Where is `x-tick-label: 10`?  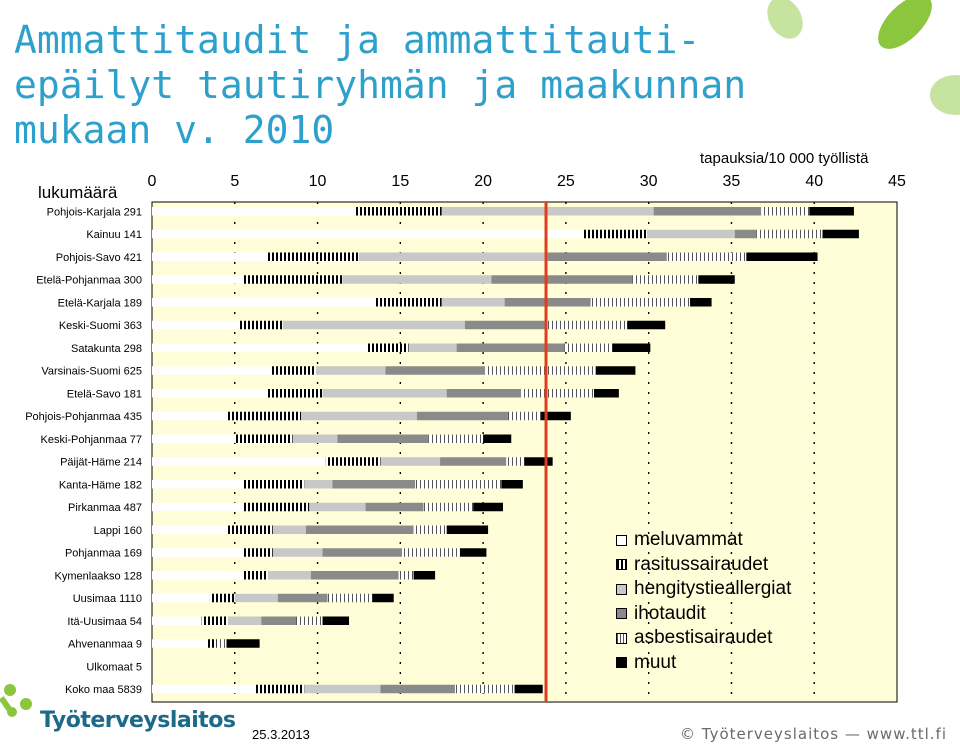
x-tick-label: 10 is located at coordinates (318, 181).